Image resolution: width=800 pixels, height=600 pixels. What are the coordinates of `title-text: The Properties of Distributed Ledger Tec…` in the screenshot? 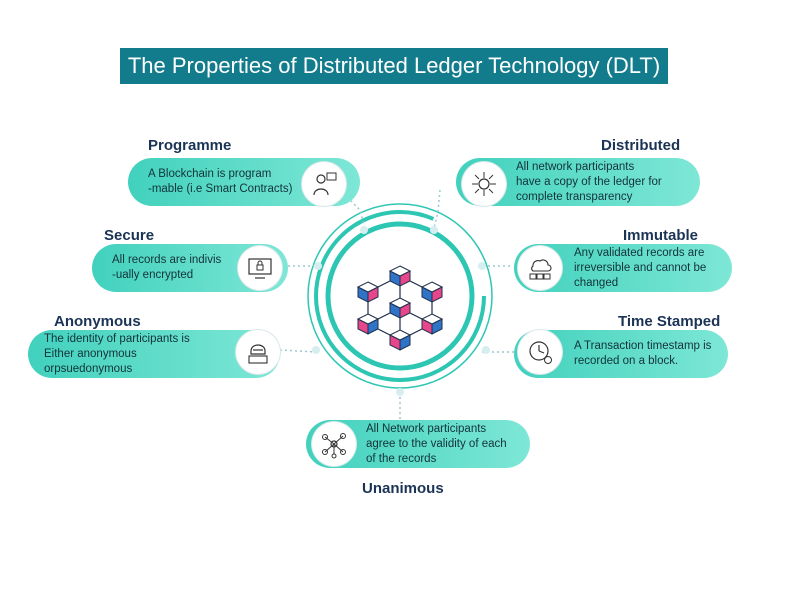 It's located at (394, 65).